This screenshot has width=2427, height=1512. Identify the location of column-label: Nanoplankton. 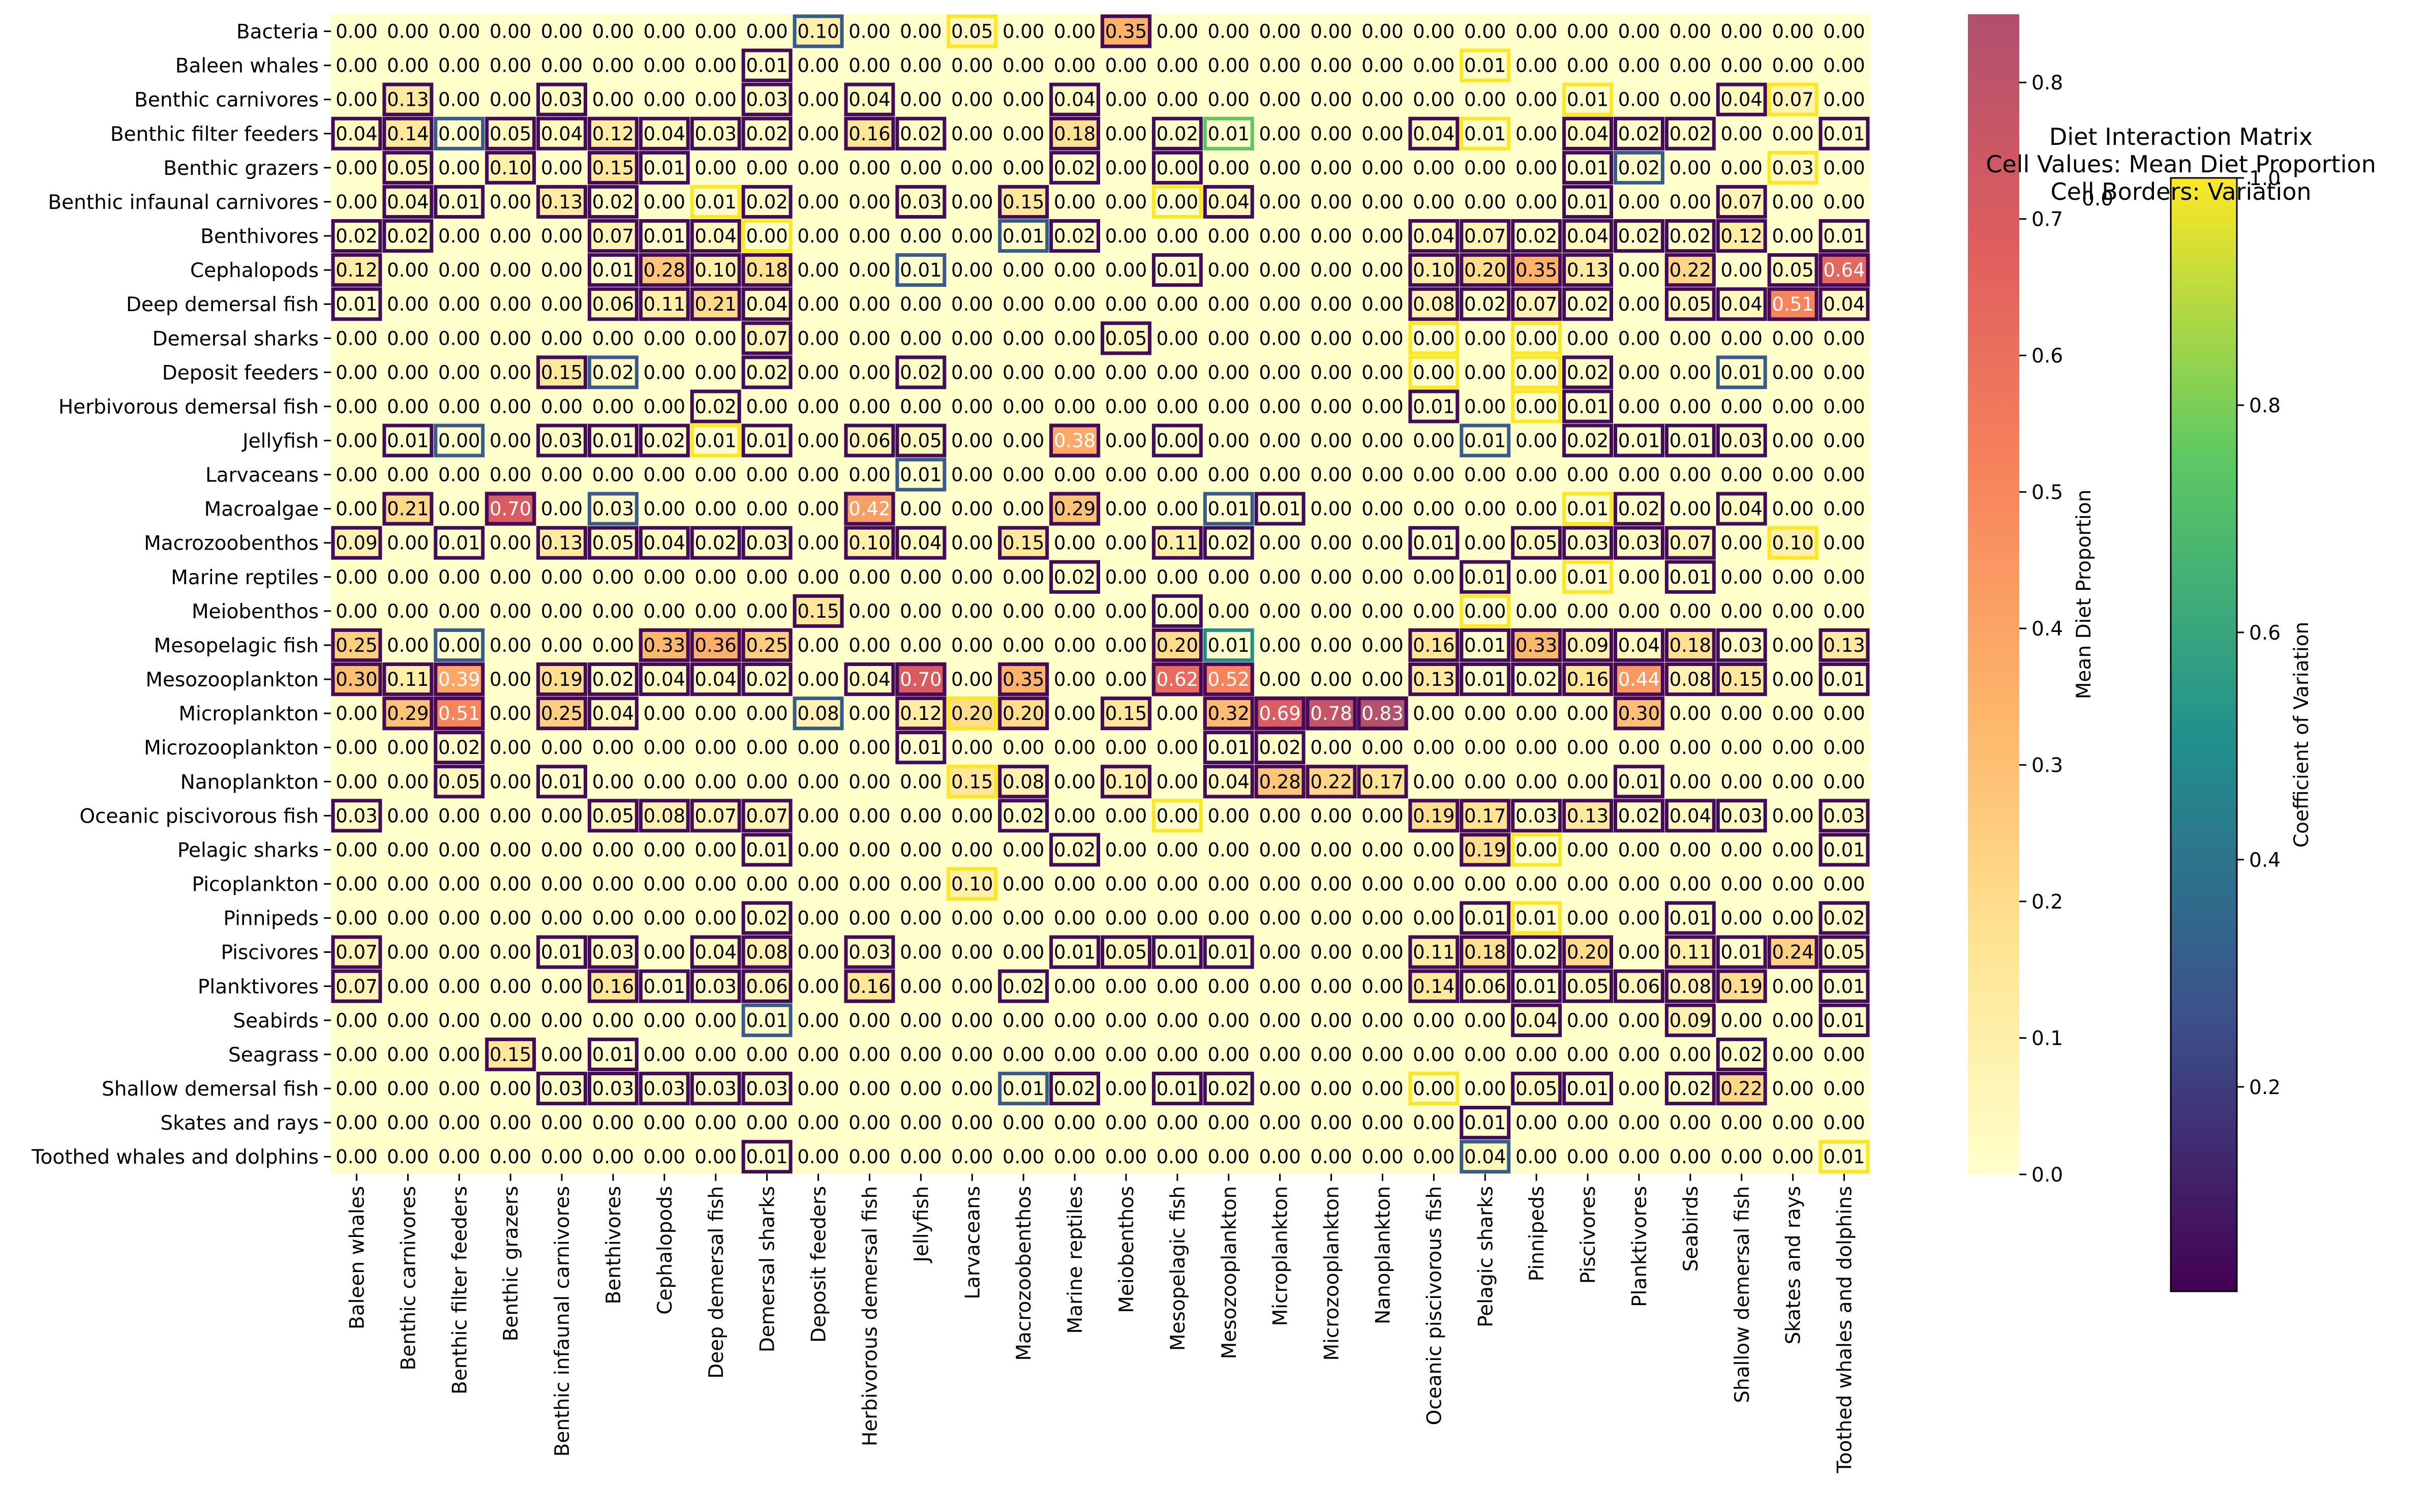
(1383, 1255).